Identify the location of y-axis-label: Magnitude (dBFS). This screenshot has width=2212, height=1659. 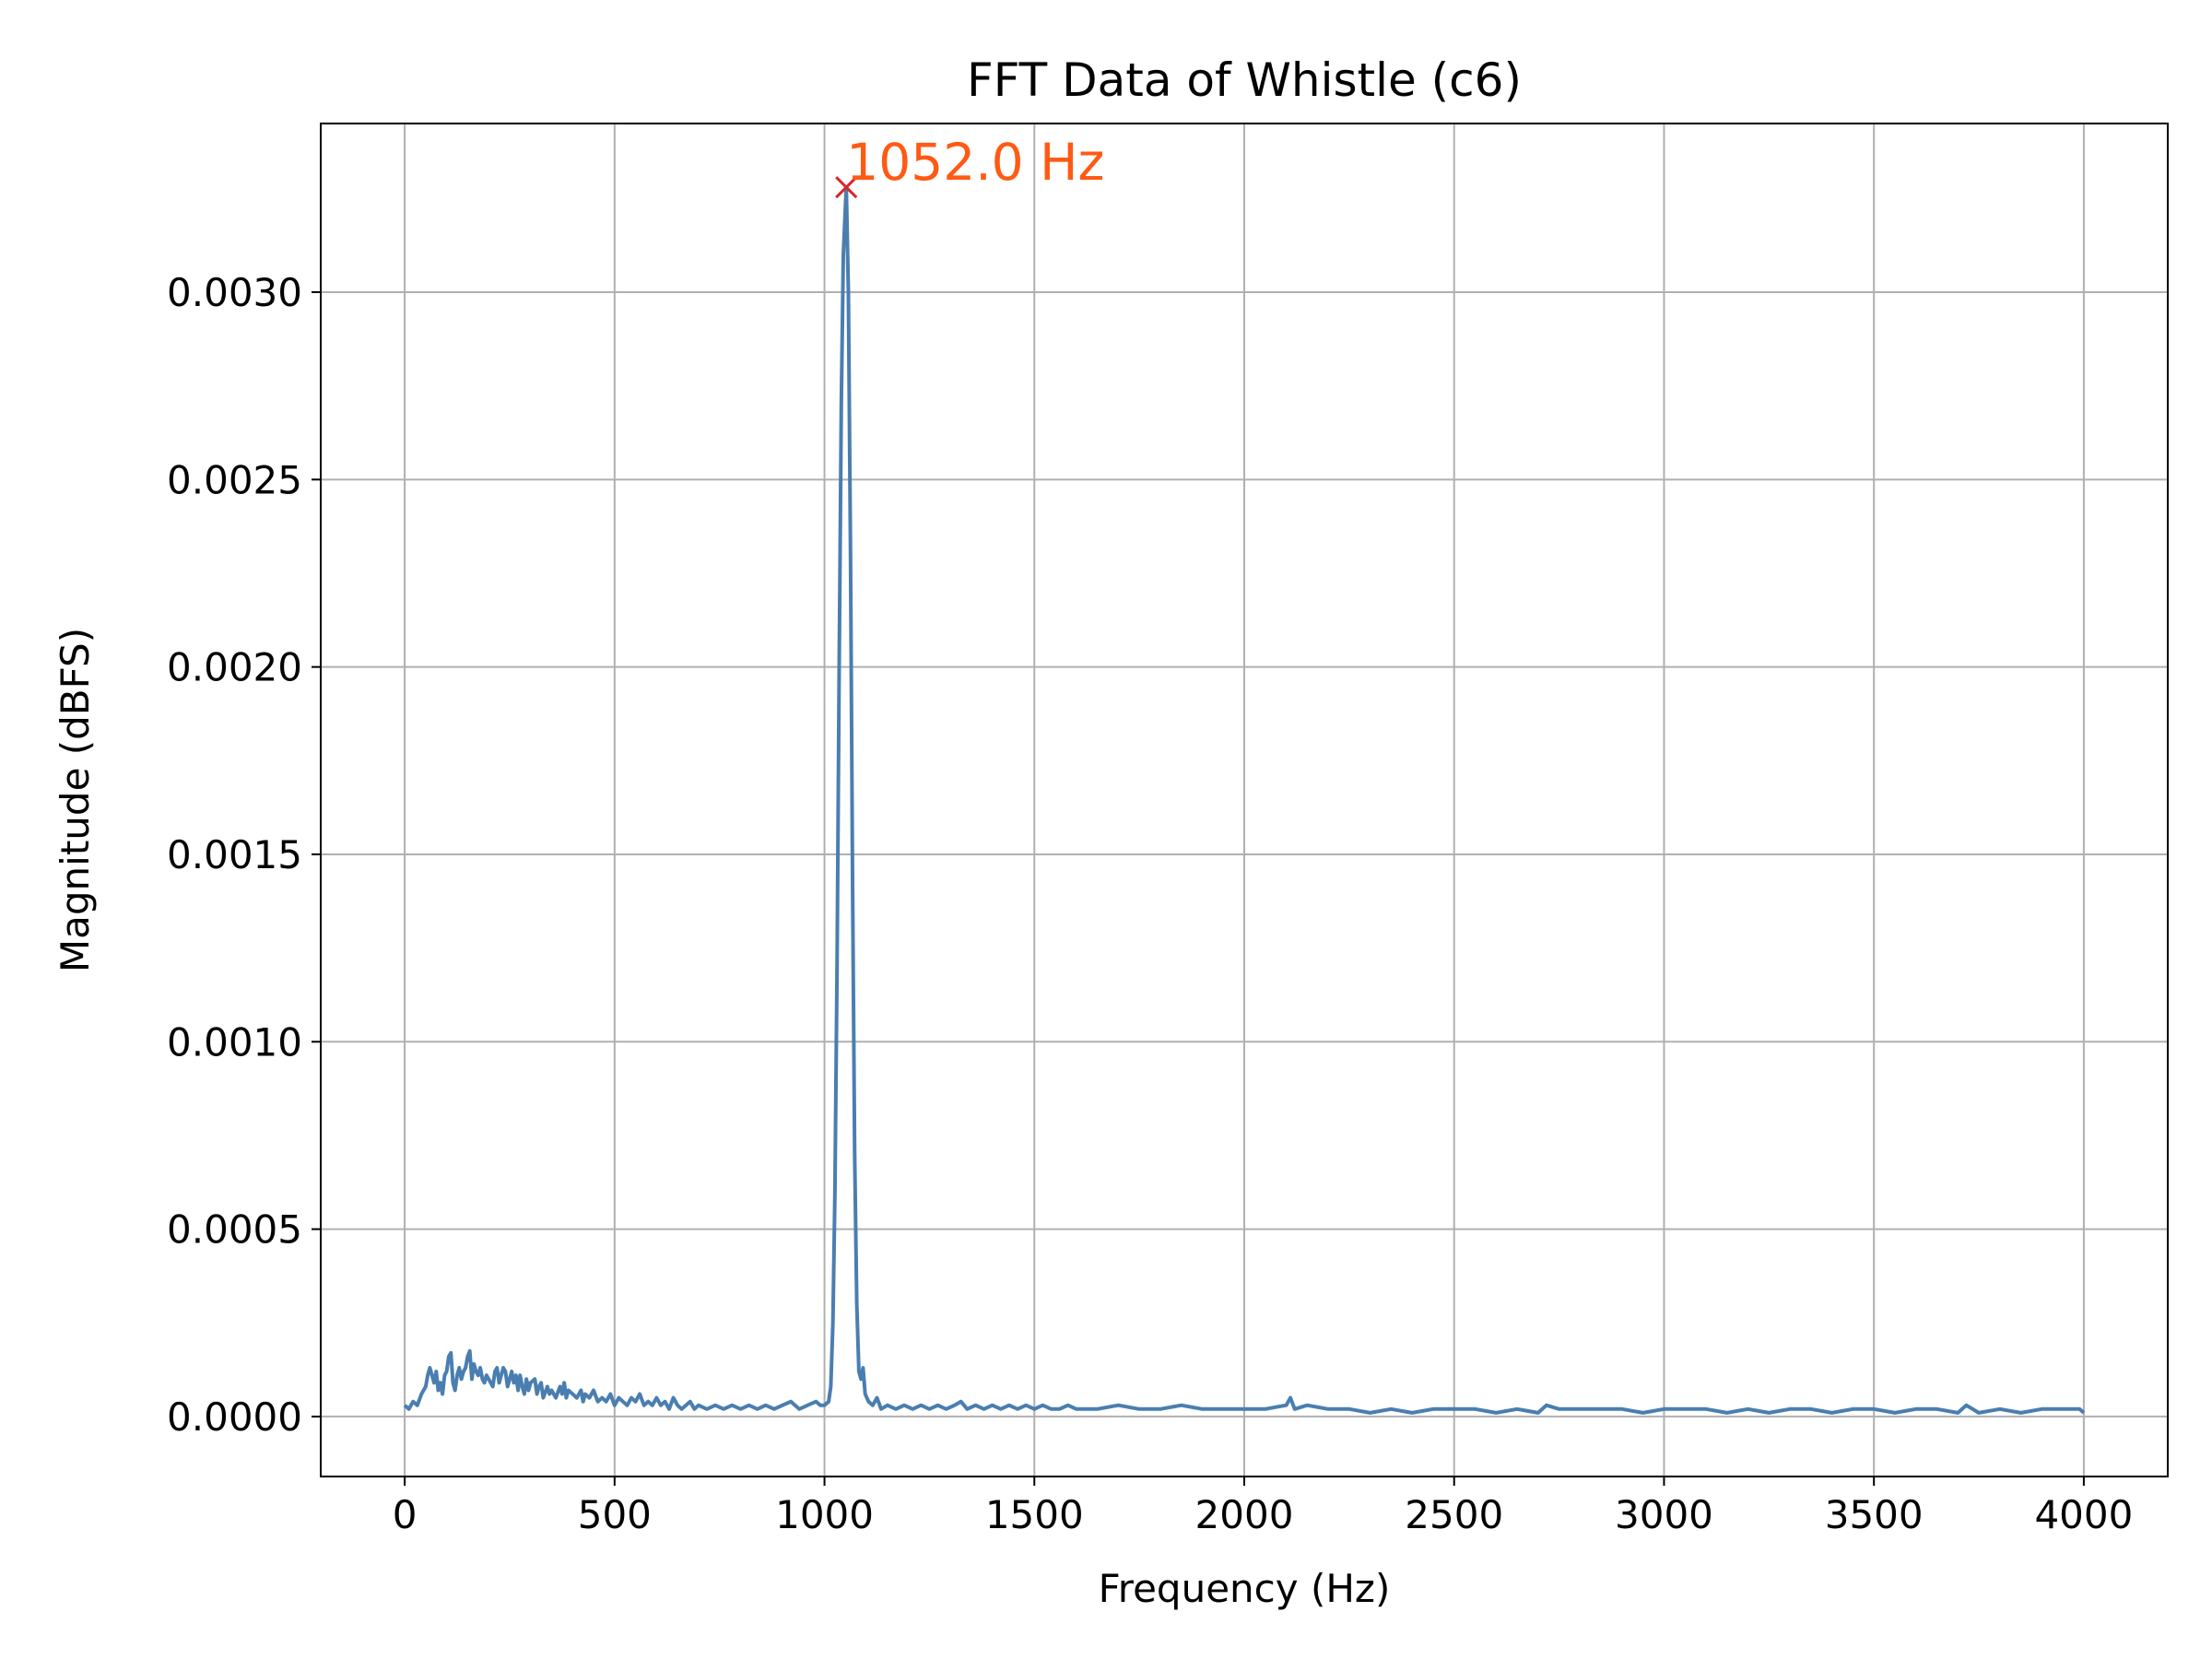
(75, 800).